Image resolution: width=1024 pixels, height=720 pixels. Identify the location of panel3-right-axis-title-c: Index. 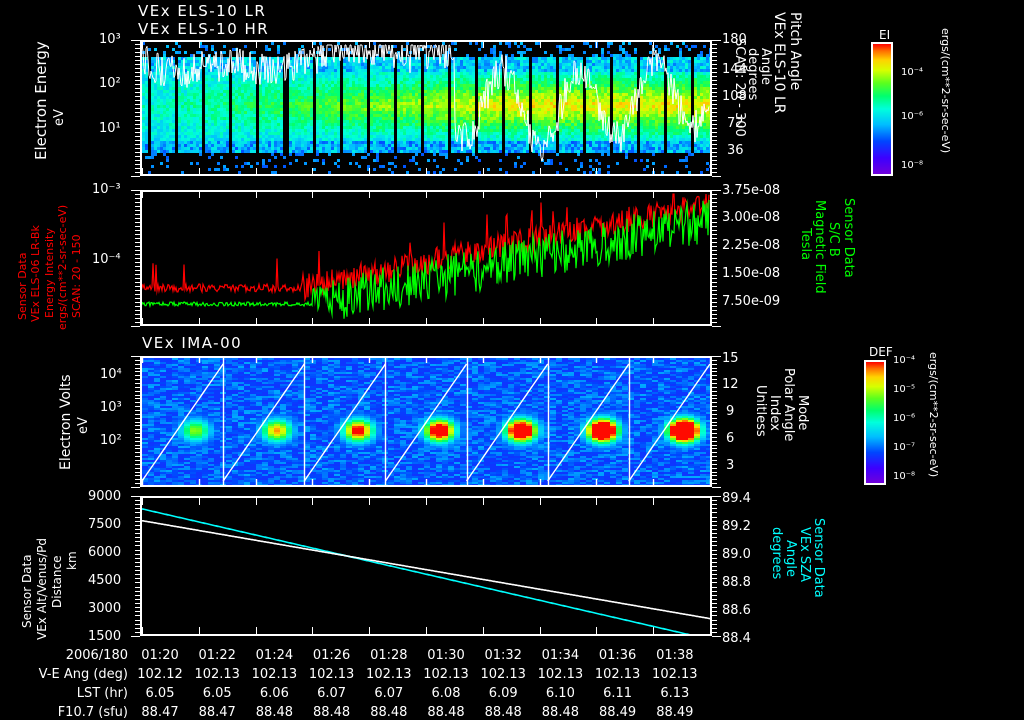
(774, 413).